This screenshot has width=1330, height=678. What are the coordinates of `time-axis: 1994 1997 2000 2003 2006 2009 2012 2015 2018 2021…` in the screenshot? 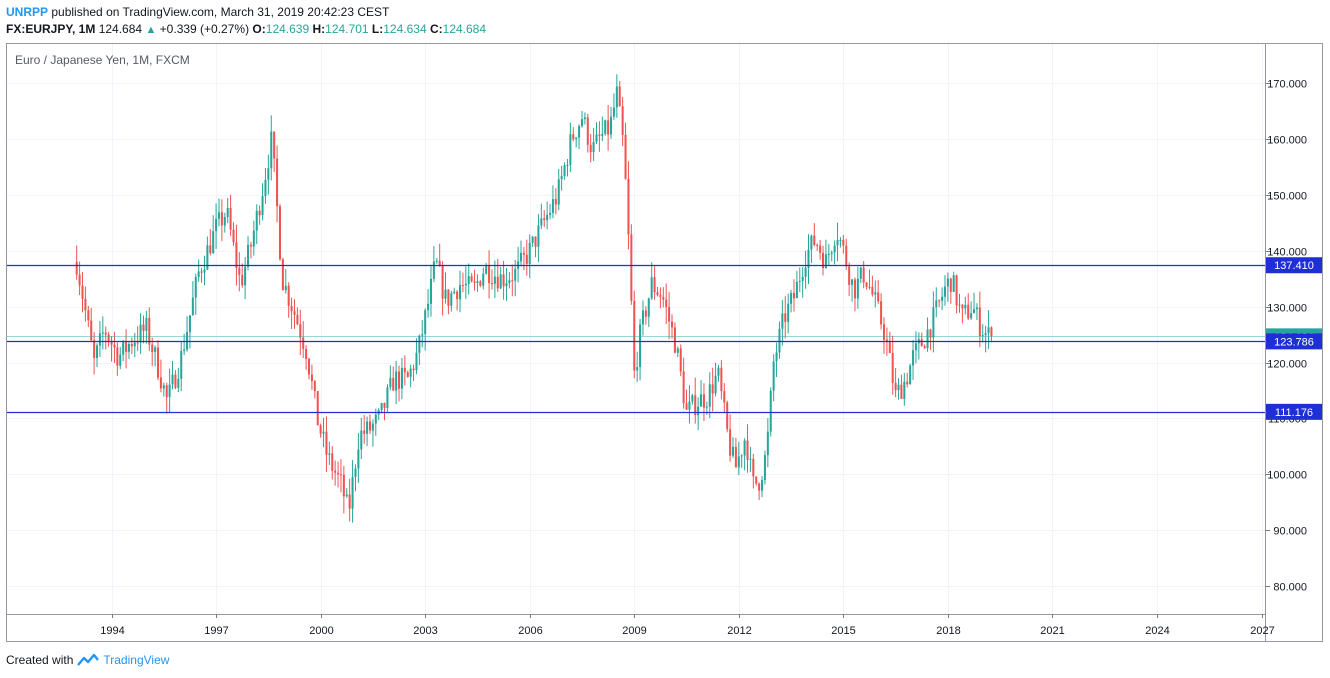 It's located at (687, 625).